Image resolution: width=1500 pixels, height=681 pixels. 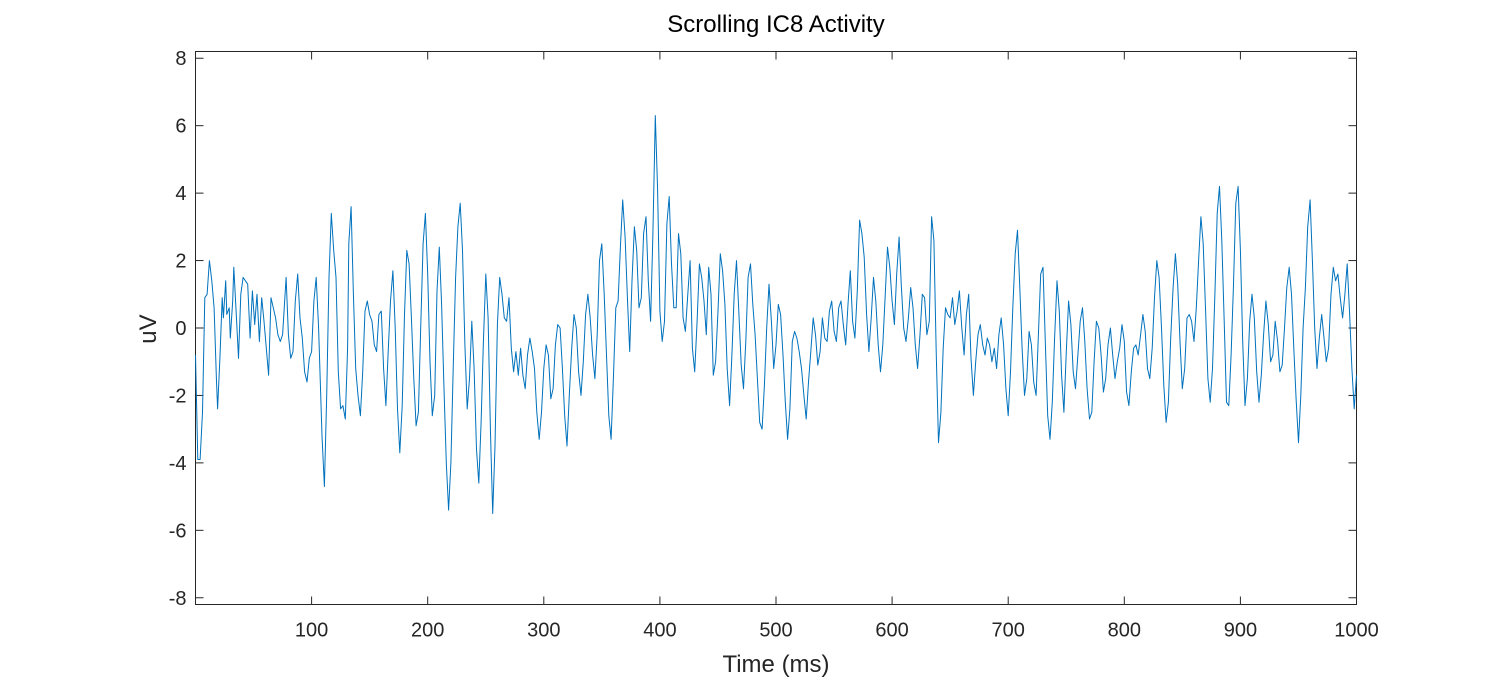 I want to click on x-tick-label: 700, so click(x=1008, y=631).